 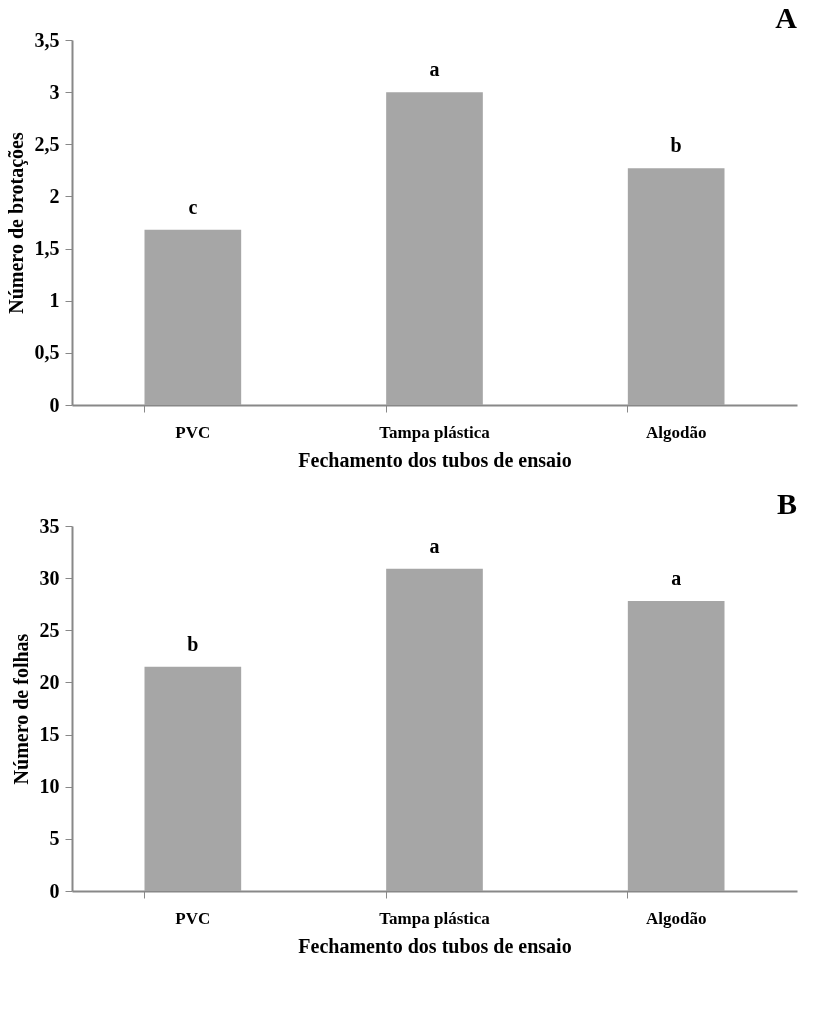 I want to click on y-tick-label: 5, so click(x=54, y=838).